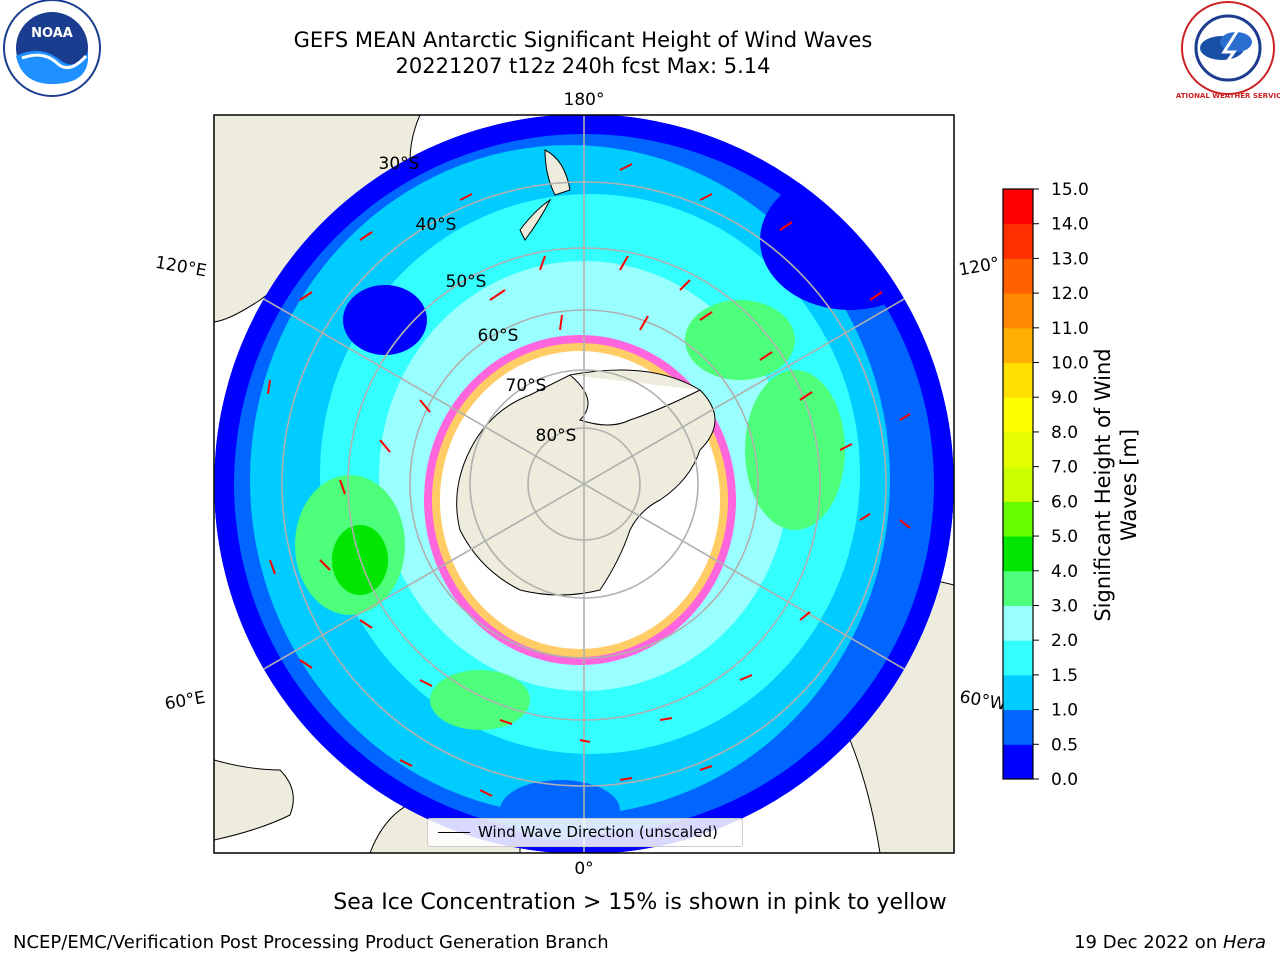 This screenshot has height=960, width=1280. I want to click on colorbar-tick-label: 2.0, so click(1064, 641).